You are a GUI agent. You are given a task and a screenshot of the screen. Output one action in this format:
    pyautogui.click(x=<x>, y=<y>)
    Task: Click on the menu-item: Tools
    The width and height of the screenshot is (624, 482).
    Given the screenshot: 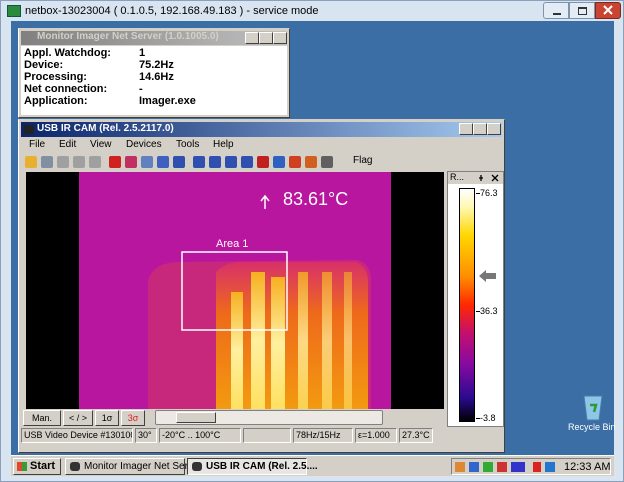 What is the action you would take?
    pyautogui.click(x=188, y=144)
    